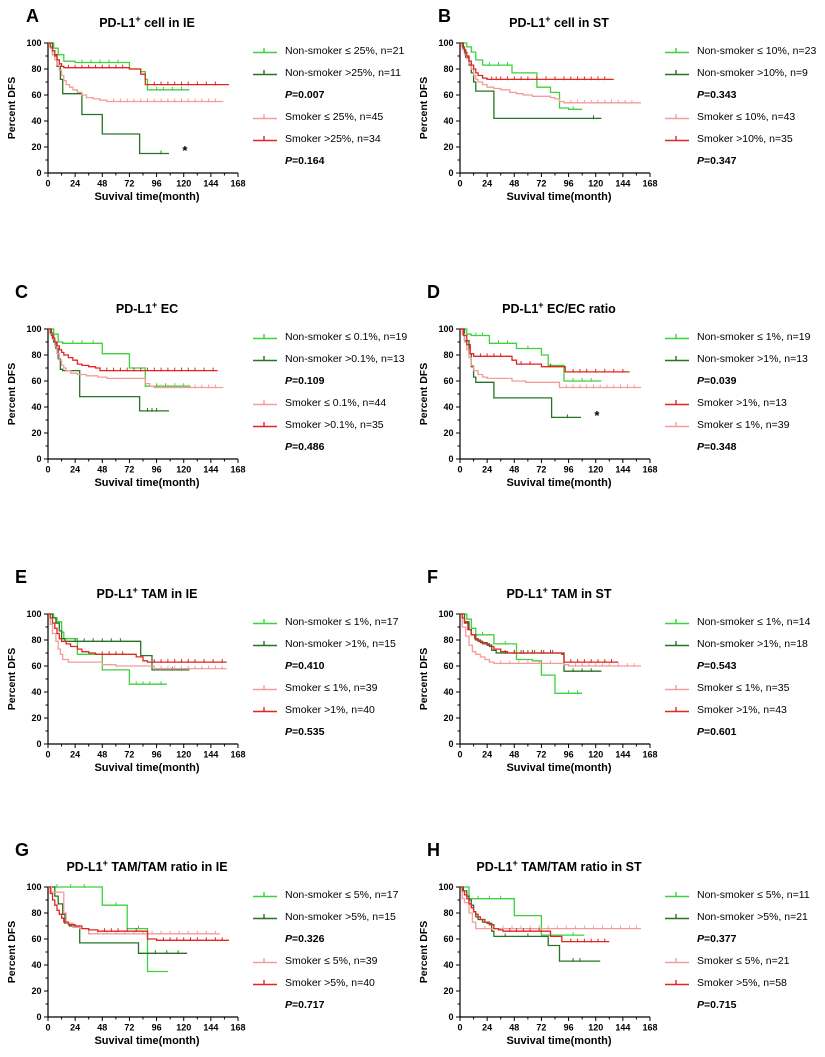 Image resolution: width=825 pixels, height=1057 pixels. Describe the element at coordinates (753, 380) in the screenshot. I see `legend-pvalue: P=0.039` at that location.